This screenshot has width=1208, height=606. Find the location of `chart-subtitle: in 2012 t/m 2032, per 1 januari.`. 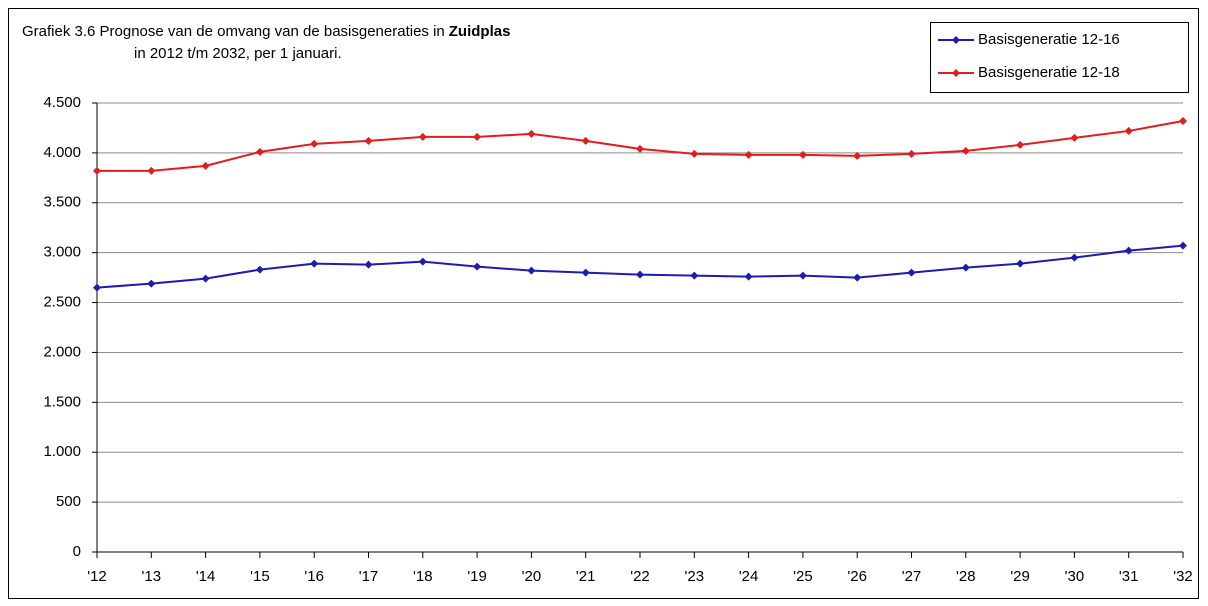

chart-subtitle: in 2012 t/m 2032, per 1 januari. is located at coordinates (238, 53).